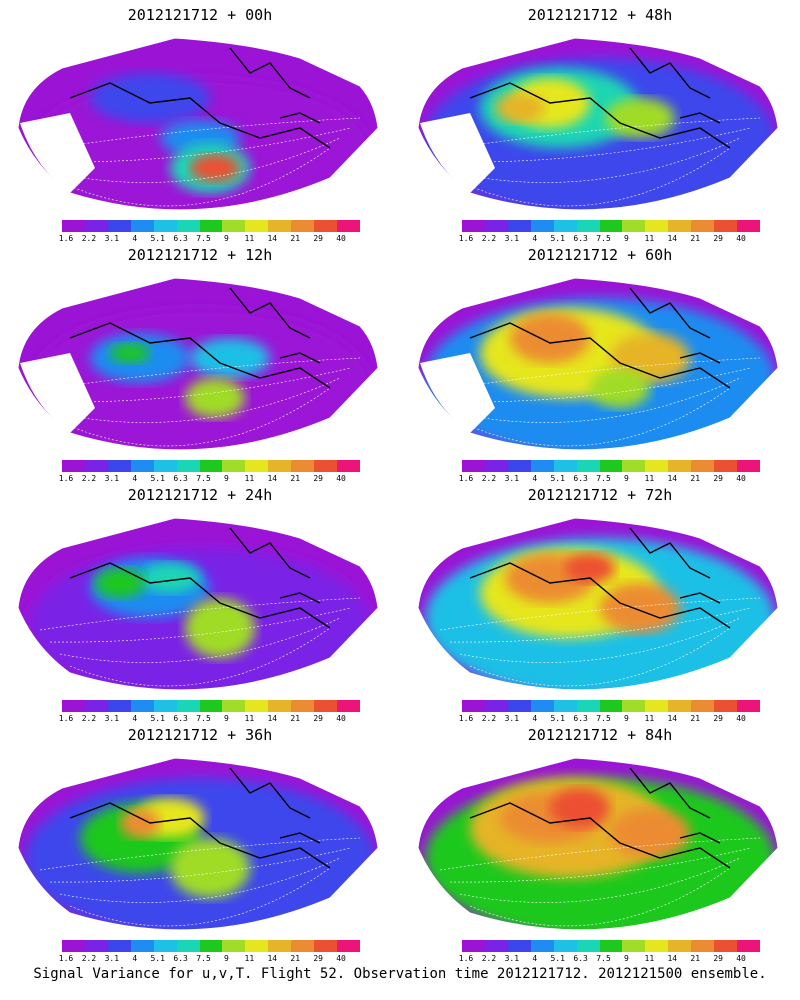  What do you see at coordinates (600, 735) in the screenshot?
I see `panel-title: 2012121712 + 84h` at bounding box center [600, 735].